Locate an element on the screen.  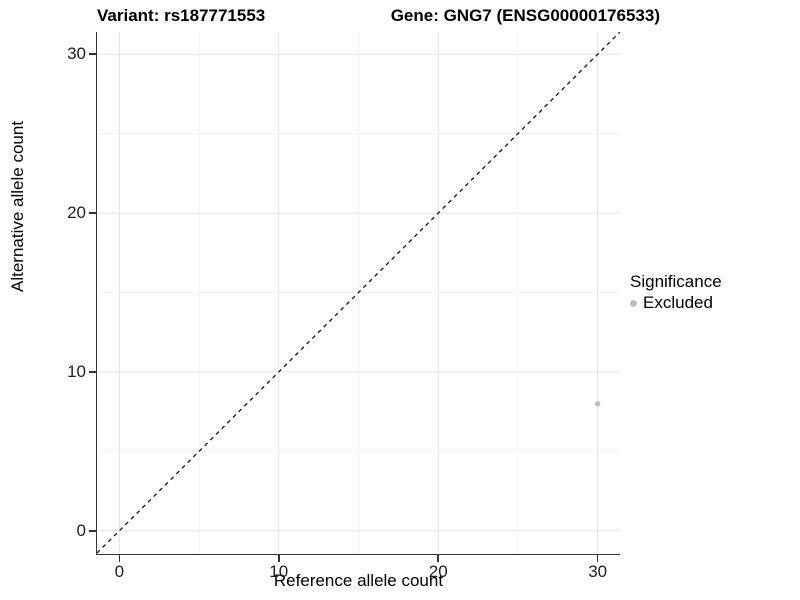
excluded-point-icon is located at coordinates (633, 303).